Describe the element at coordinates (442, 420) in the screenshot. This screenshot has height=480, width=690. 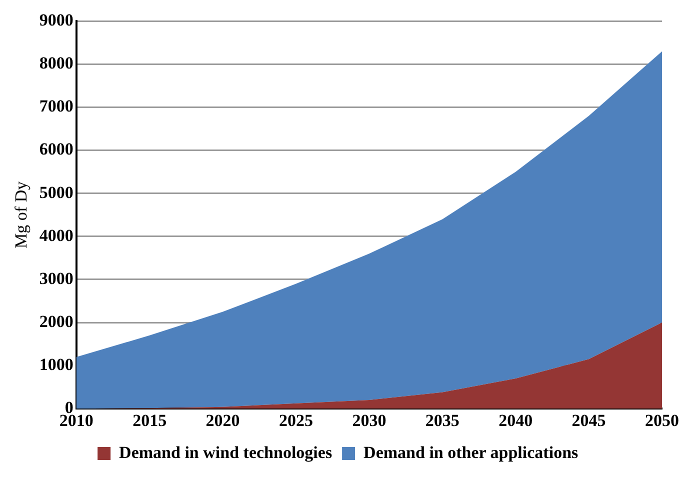
I see `x-tick-label: 2035` at that location.